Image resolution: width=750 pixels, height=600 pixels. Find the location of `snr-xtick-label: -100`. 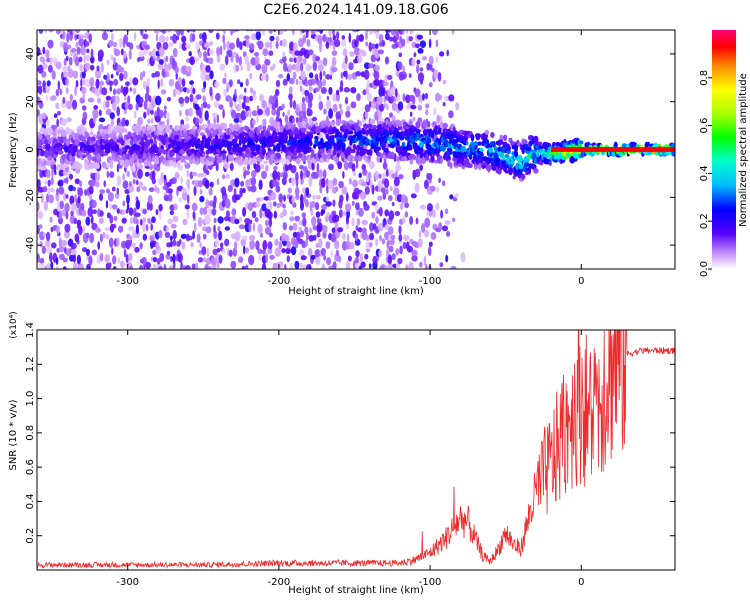

snr-xtick-label: -100 is located at coordinates (430, 582).